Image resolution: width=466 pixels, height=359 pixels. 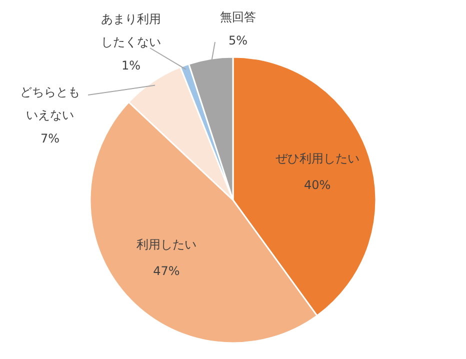 What do you see at coordinates (166, 245) in the screenshot?
I see `slice-label: 利用したい` at bounding box center [166, 245].